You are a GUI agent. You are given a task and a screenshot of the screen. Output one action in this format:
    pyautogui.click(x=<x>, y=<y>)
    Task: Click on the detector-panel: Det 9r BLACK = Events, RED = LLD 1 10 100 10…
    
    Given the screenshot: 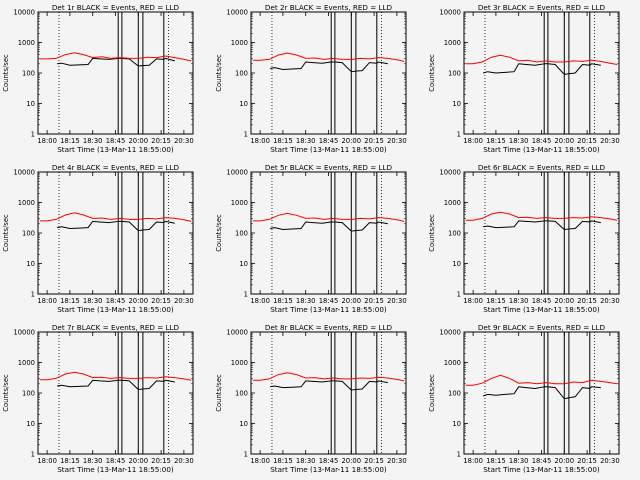 What is the action you would take?
    pyautogui.click(x=526, y=400)
    